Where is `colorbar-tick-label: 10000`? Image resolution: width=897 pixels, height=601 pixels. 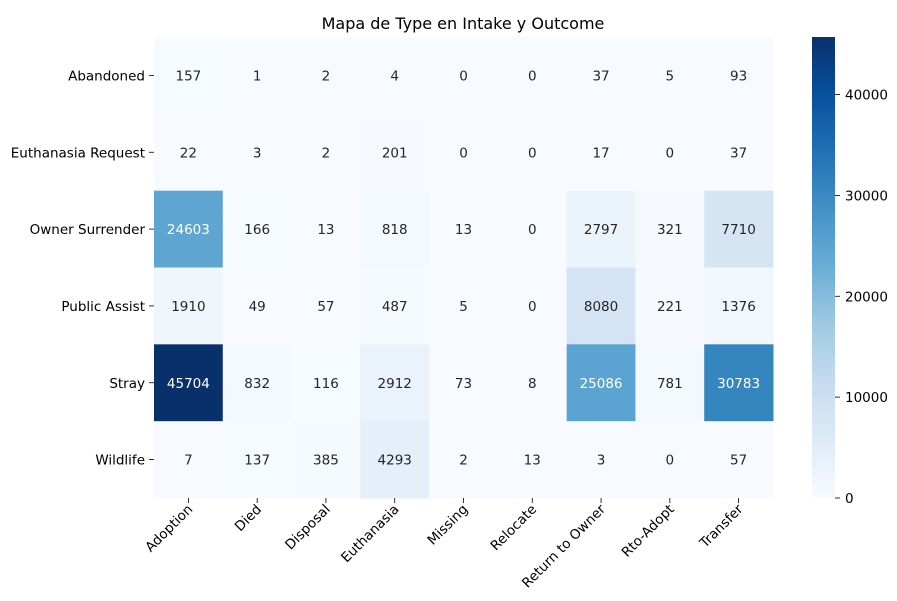 colorbar-tick-label: 10000 is located at coordinates (866, 398).